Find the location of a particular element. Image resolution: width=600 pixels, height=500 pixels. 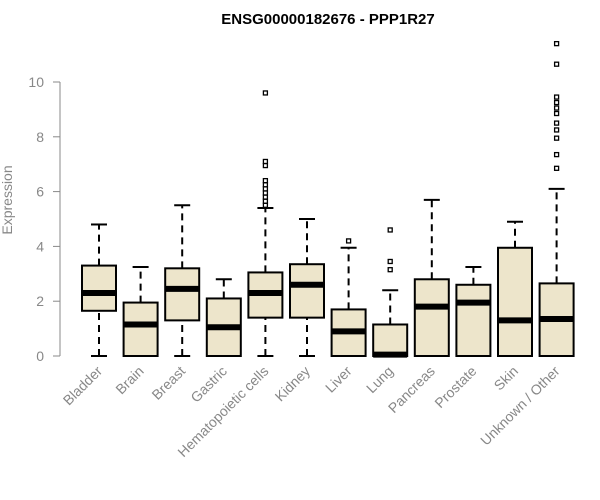

y-tick-label: 0 is located at coordinates (40, 356).